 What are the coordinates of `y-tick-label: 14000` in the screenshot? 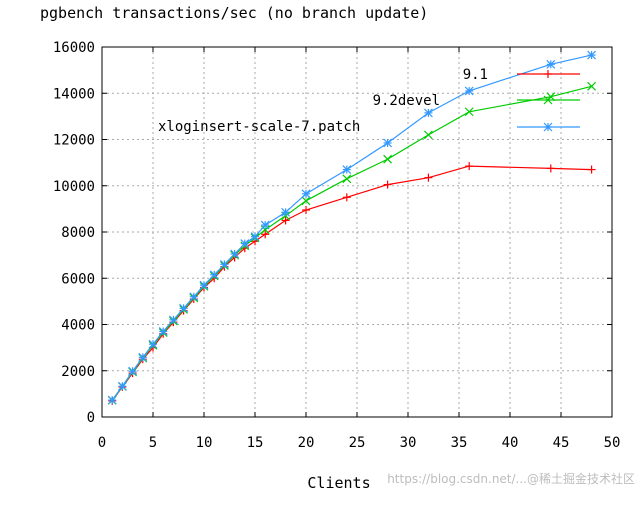 It's located at (74, 94).